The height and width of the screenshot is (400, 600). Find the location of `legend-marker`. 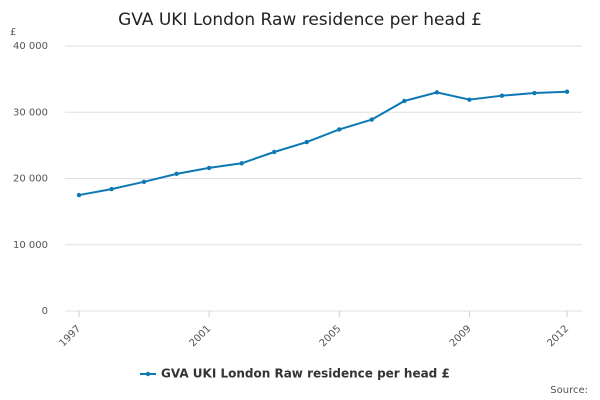

legend-marker is located at coordinates (148, 374).